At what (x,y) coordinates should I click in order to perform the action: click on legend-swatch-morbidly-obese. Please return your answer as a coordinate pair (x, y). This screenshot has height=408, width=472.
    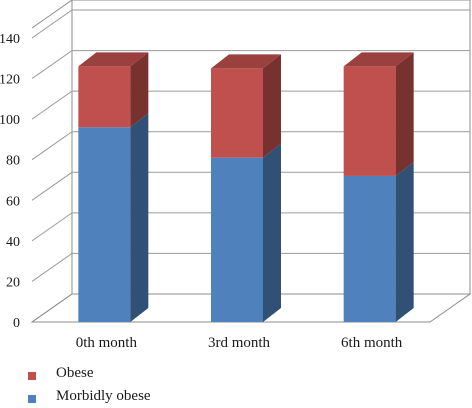
    Looking at the image, I should click on (32, 399).